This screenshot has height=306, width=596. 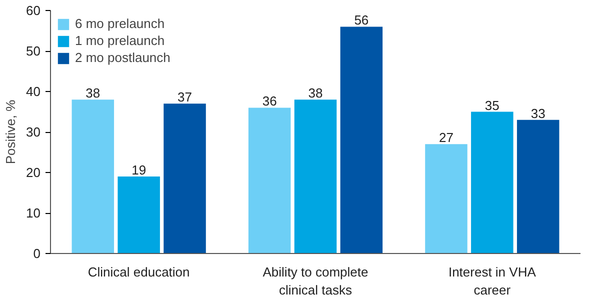 What do you see at coordinates (33, 51) in the screenshot?
I see `y-tick-label: 50` at bounding box center [33, 51].